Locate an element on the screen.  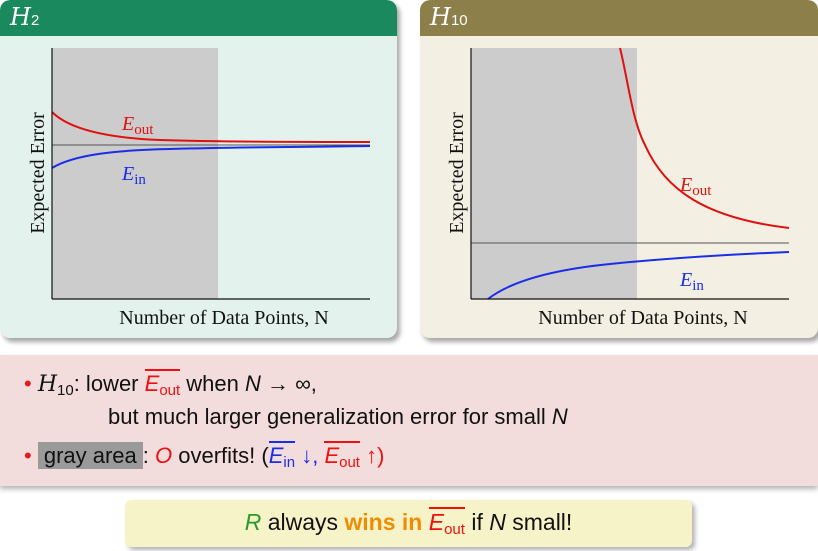
takeaway-text: R always wins in Eout if N small! is located at coordinates (408, 522).